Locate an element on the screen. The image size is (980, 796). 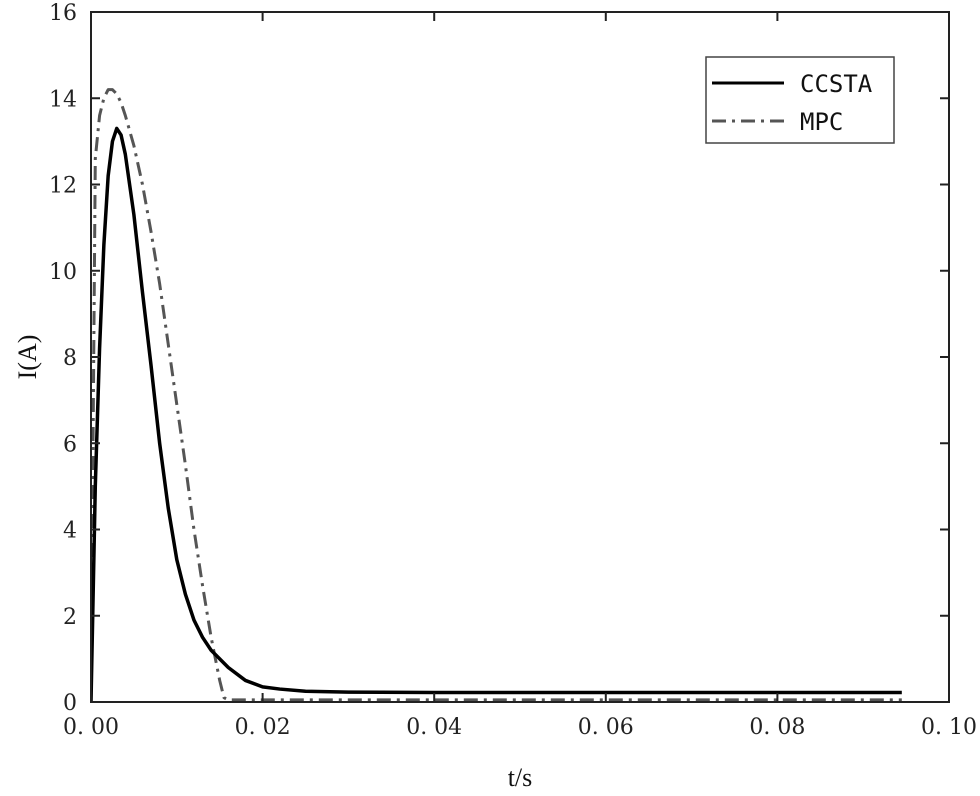
x-axis-title: t/s is located at coordinates (520, 777).